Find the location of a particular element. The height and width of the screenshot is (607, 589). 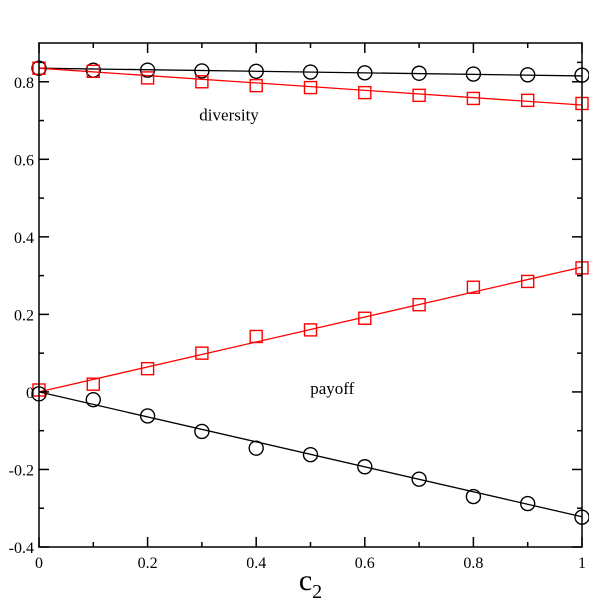

y-tick-label: -0.4 is located at coordinates (21, 548).